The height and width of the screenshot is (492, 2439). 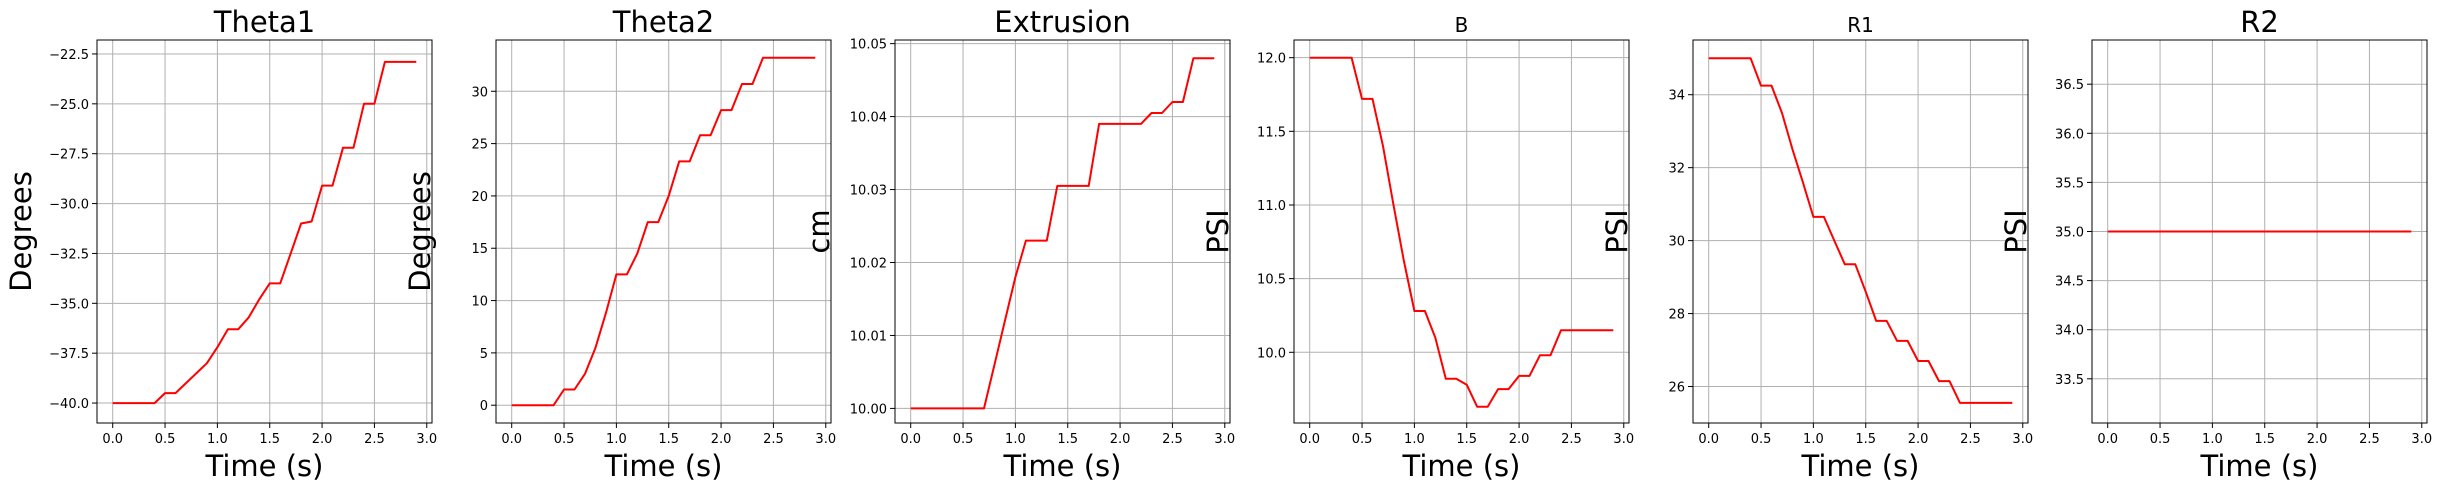 I want to click on y-tick-label: 26, so click(x=1676, y=388).